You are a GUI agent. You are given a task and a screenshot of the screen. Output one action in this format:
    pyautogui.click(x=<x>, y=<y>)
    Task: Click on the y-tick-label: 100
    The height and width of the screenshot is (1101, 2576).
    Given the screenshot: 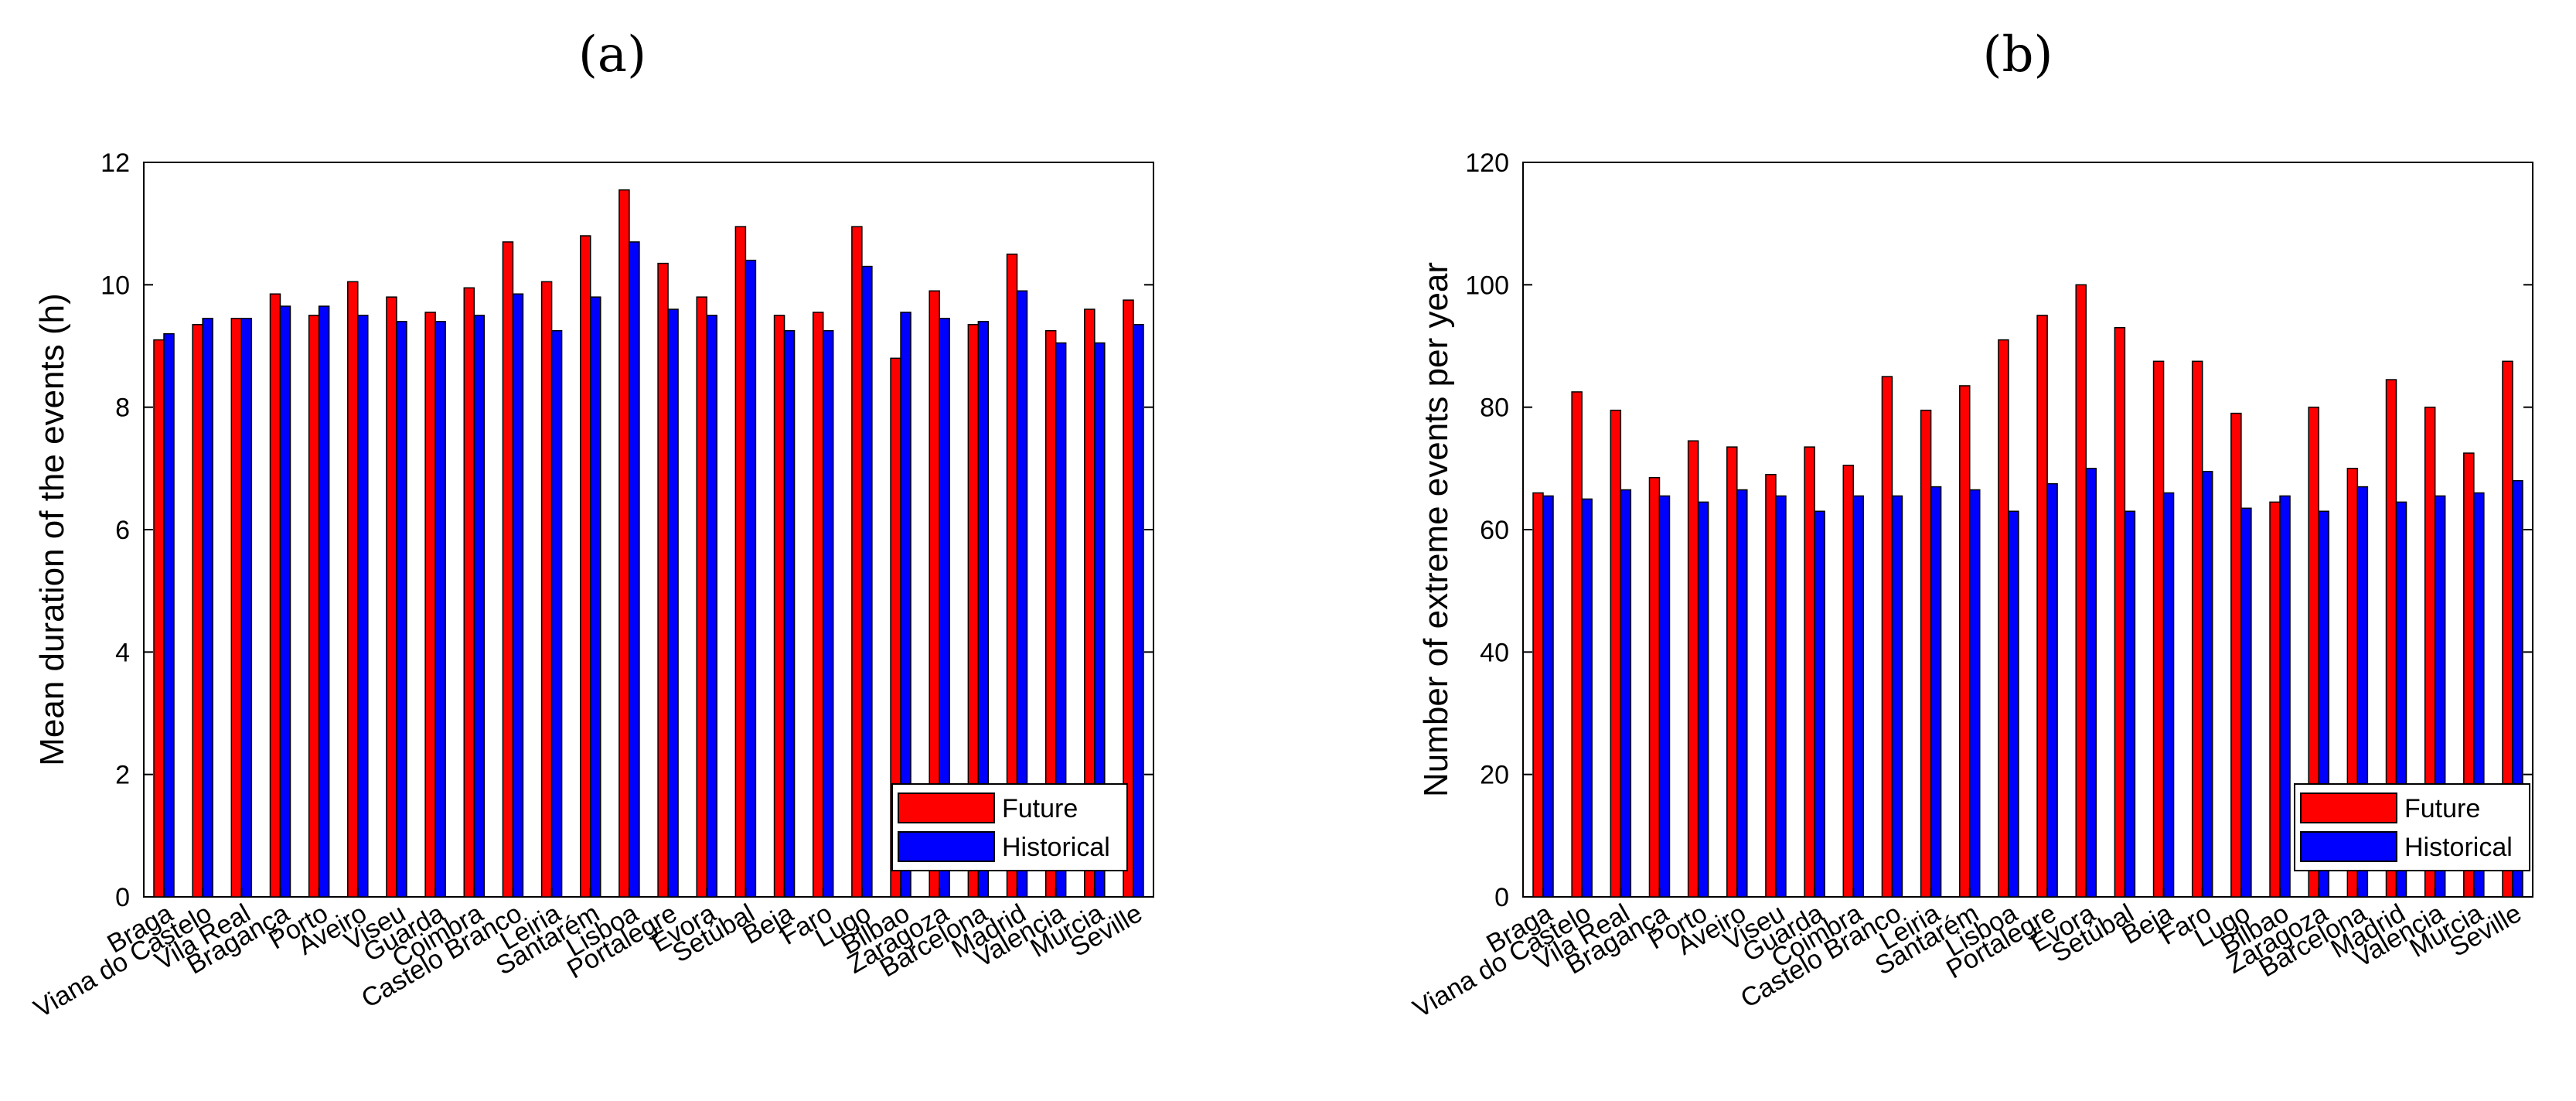 What is the action you would take?
    pyautogui.click(x=1487, y=285)
    